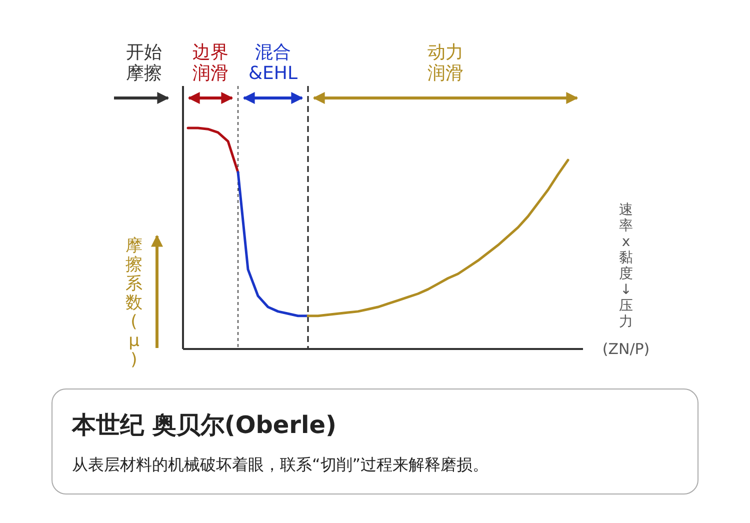 Image resolution: width=750 pixels, height=523 pixels. What do you see at coordinates (626, 349) in the screenshot?
I see `x-axis-title: (ZN/P)` at bounding box center [626, 349].